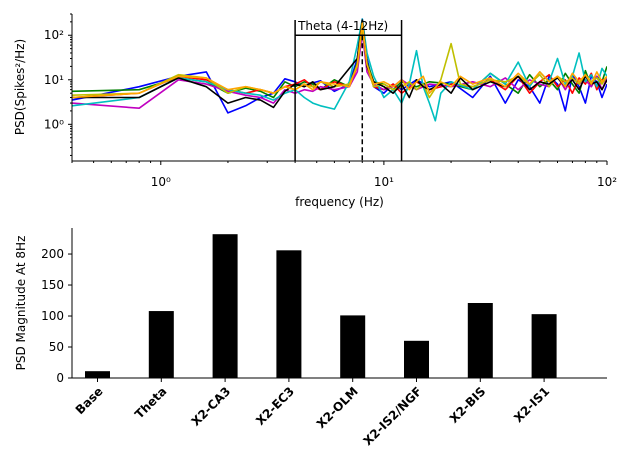 The width and height of the screenshot is (630, 469). Describe the element at coordinates (161, 344) in the screenshot. I see `bar-theta` at that location.